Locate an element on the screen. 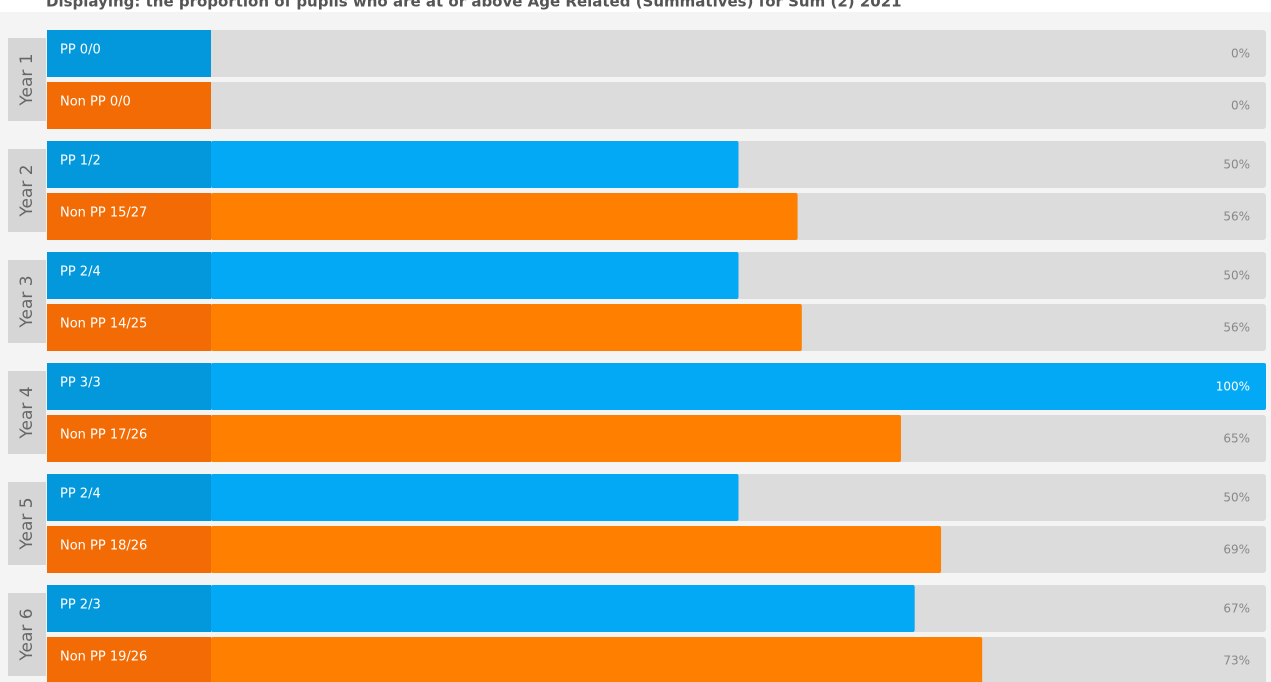 The image size is (1271, 682). bar-label: Non PP 0/0 is located at coordinates (95, 102).